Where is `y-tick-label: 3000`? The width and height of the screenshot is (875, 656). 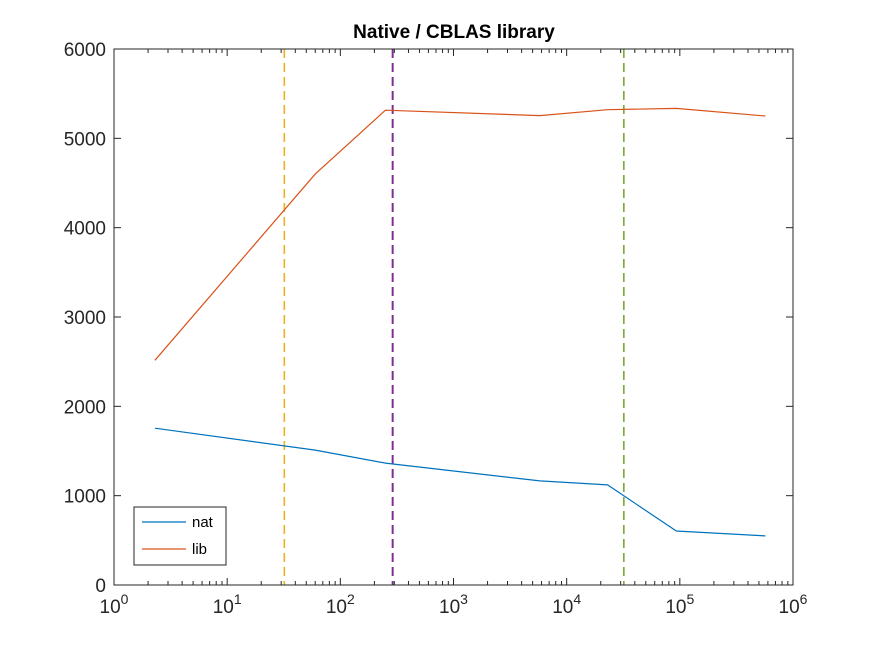
y-tick-label: 3000 is located at coordinates (85, 318).